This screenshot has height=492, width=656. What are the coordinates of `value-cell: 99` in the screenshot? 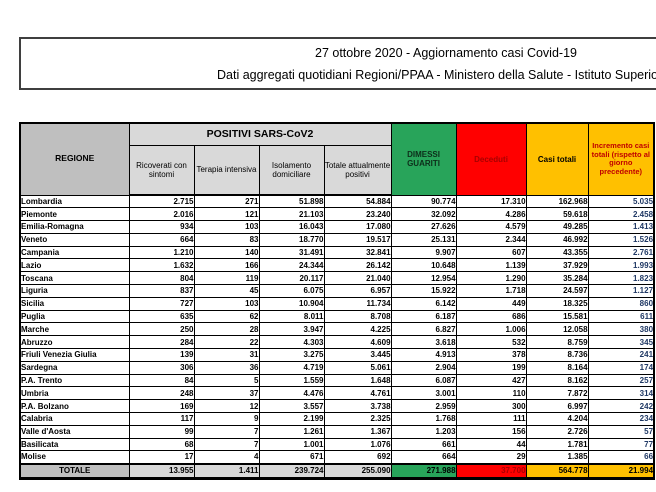 It's located at (161, 431).